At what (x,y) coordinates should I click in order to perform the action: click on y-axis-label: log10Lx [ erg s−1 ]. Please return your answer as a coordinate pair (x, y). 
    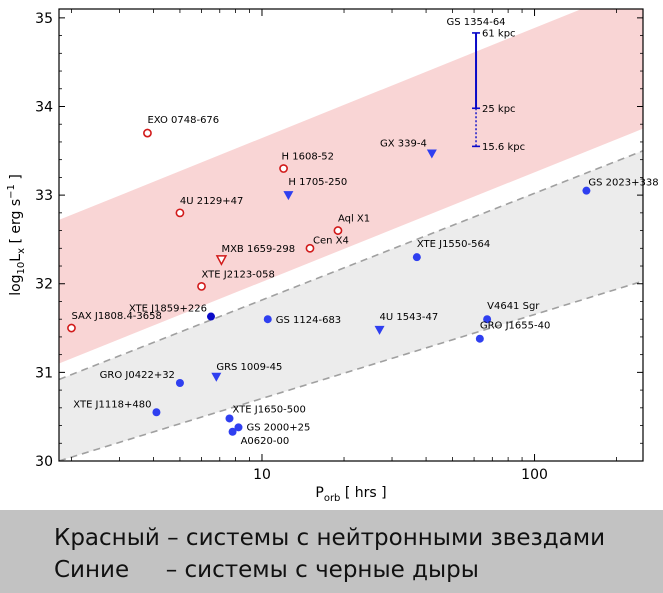
    Looking at the image, I should click on (16, 235).